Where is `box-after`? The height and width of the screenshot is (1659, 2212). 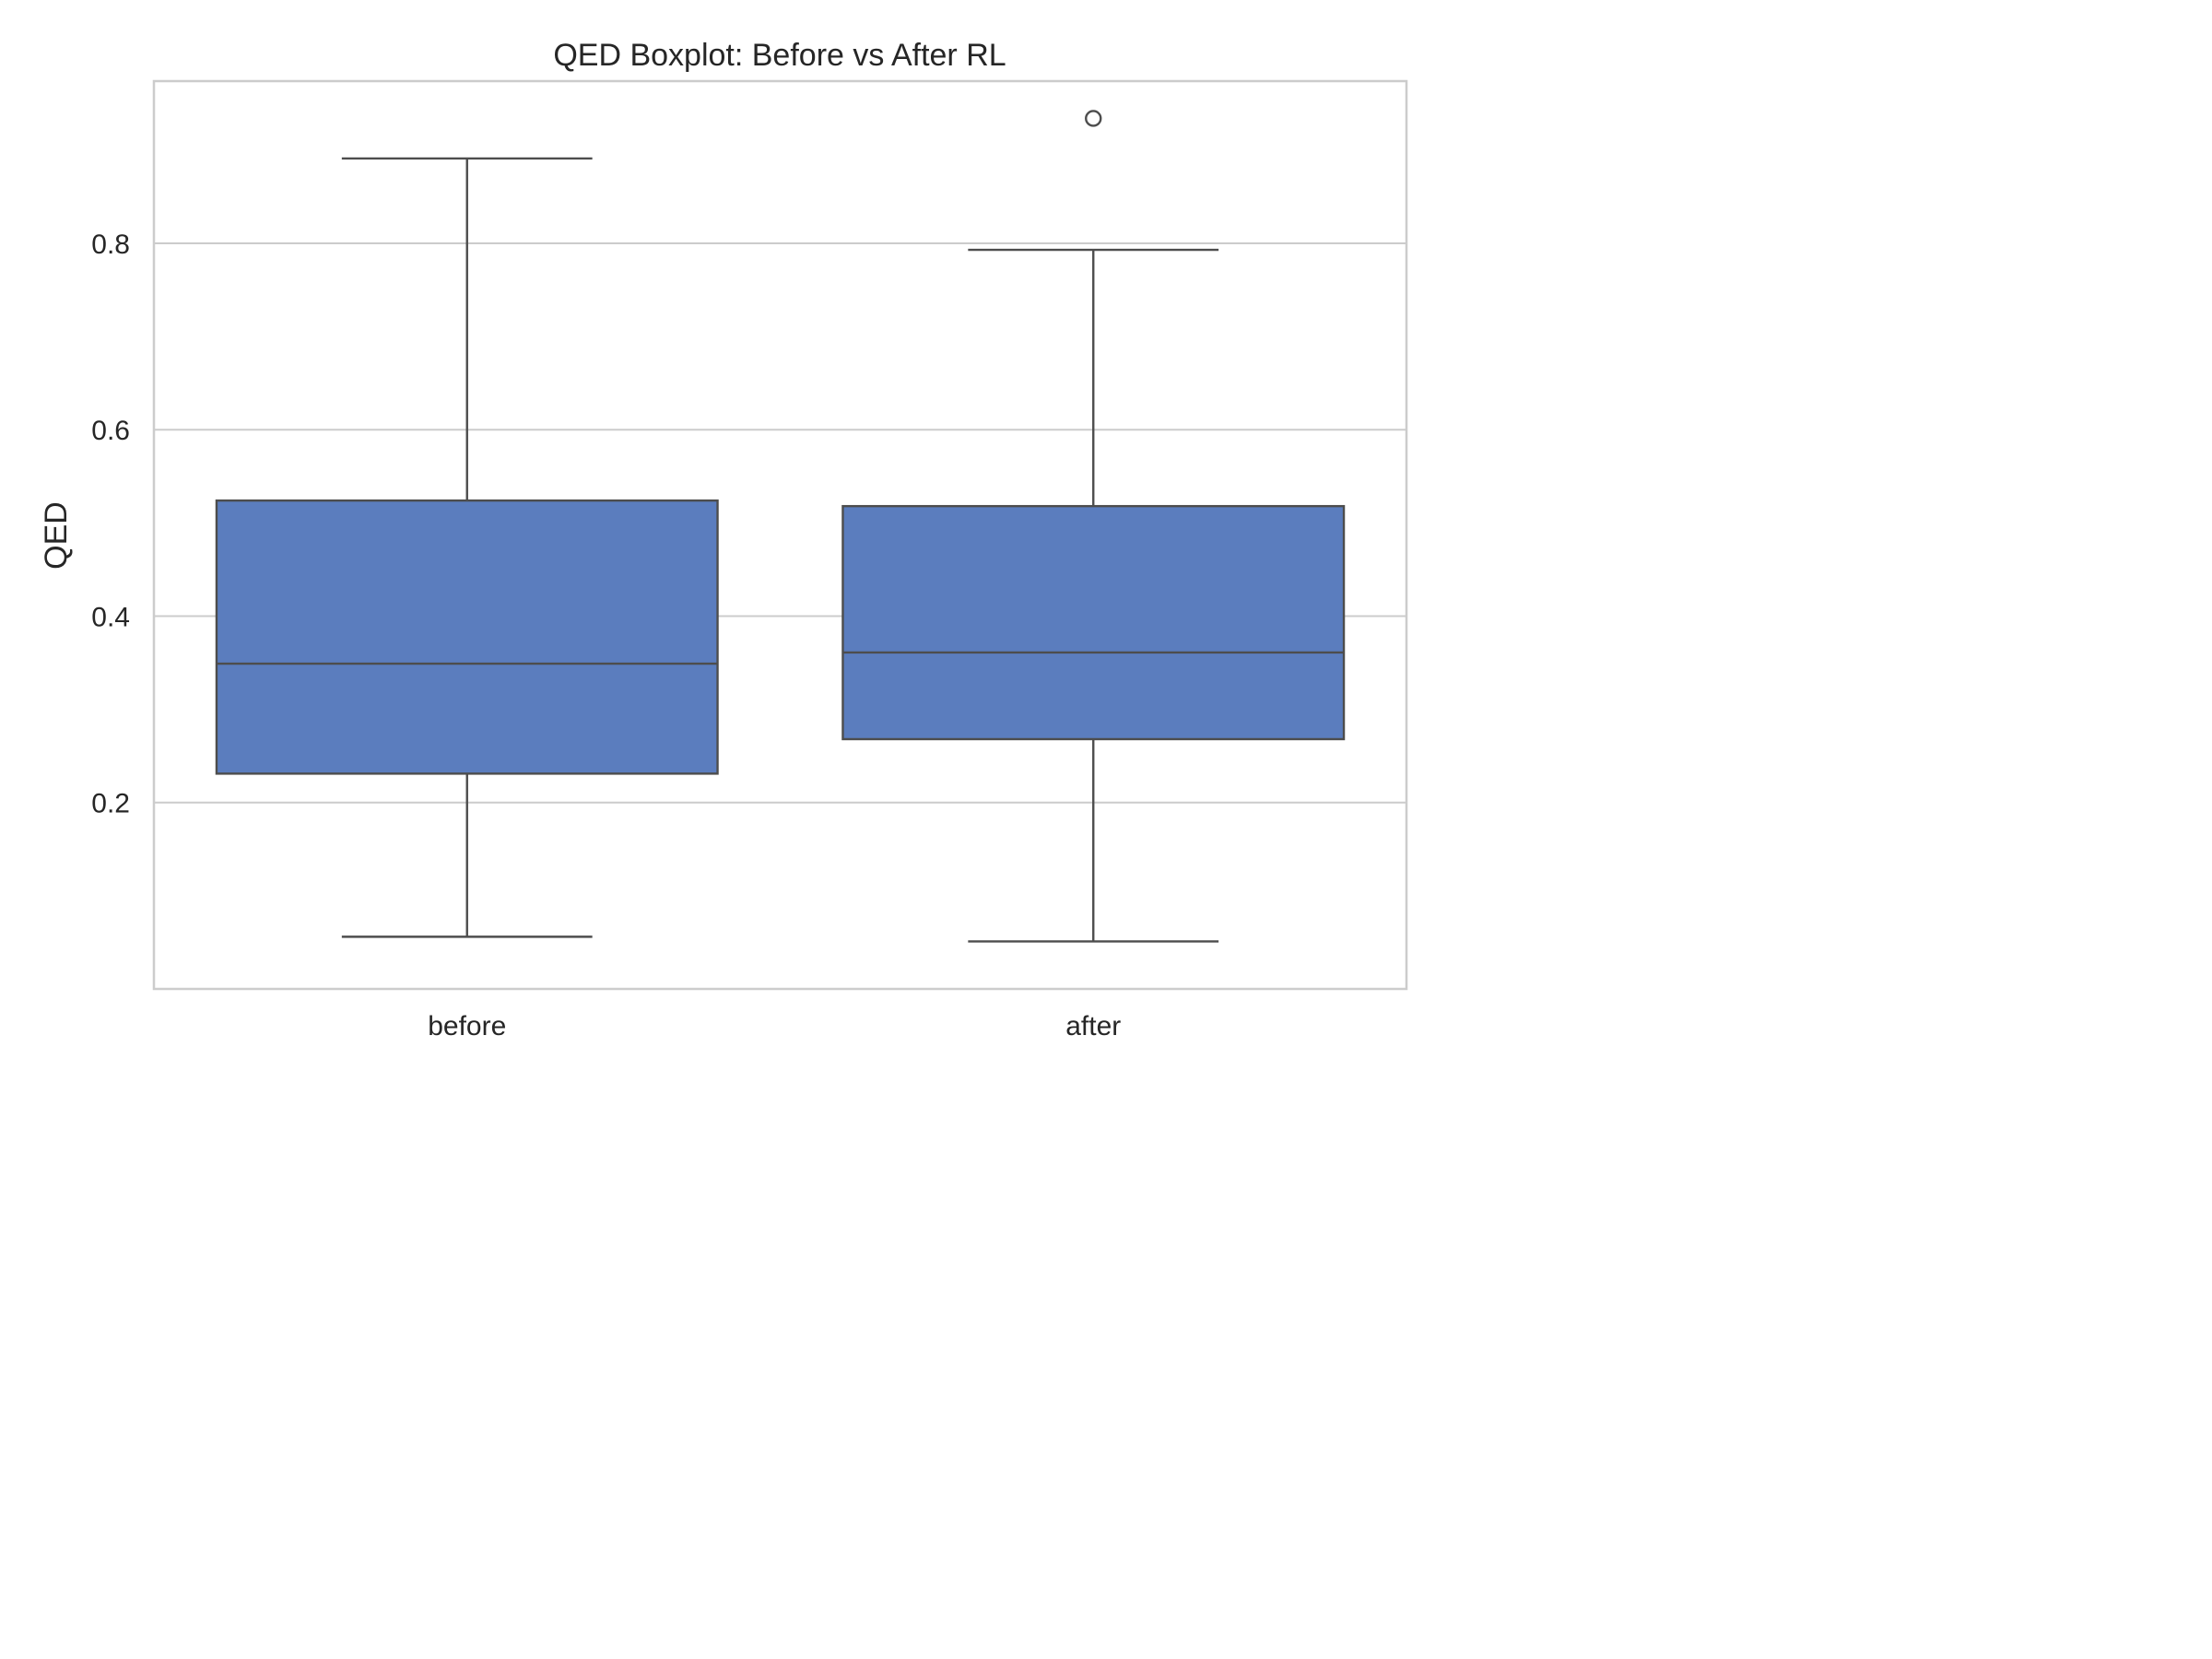
box-after is located at coordinates (1093, 526).